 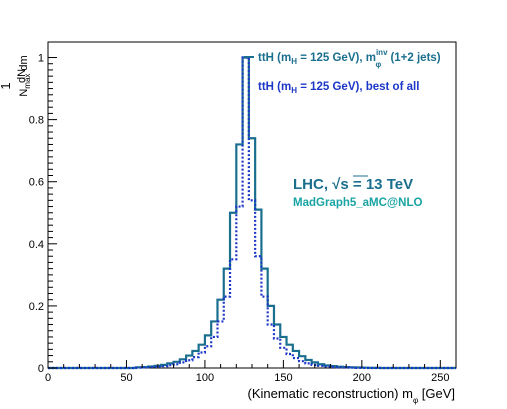 I want to click on annotation-sub: MadGraph5_aMC@NLO, so click(x=357, y=203).